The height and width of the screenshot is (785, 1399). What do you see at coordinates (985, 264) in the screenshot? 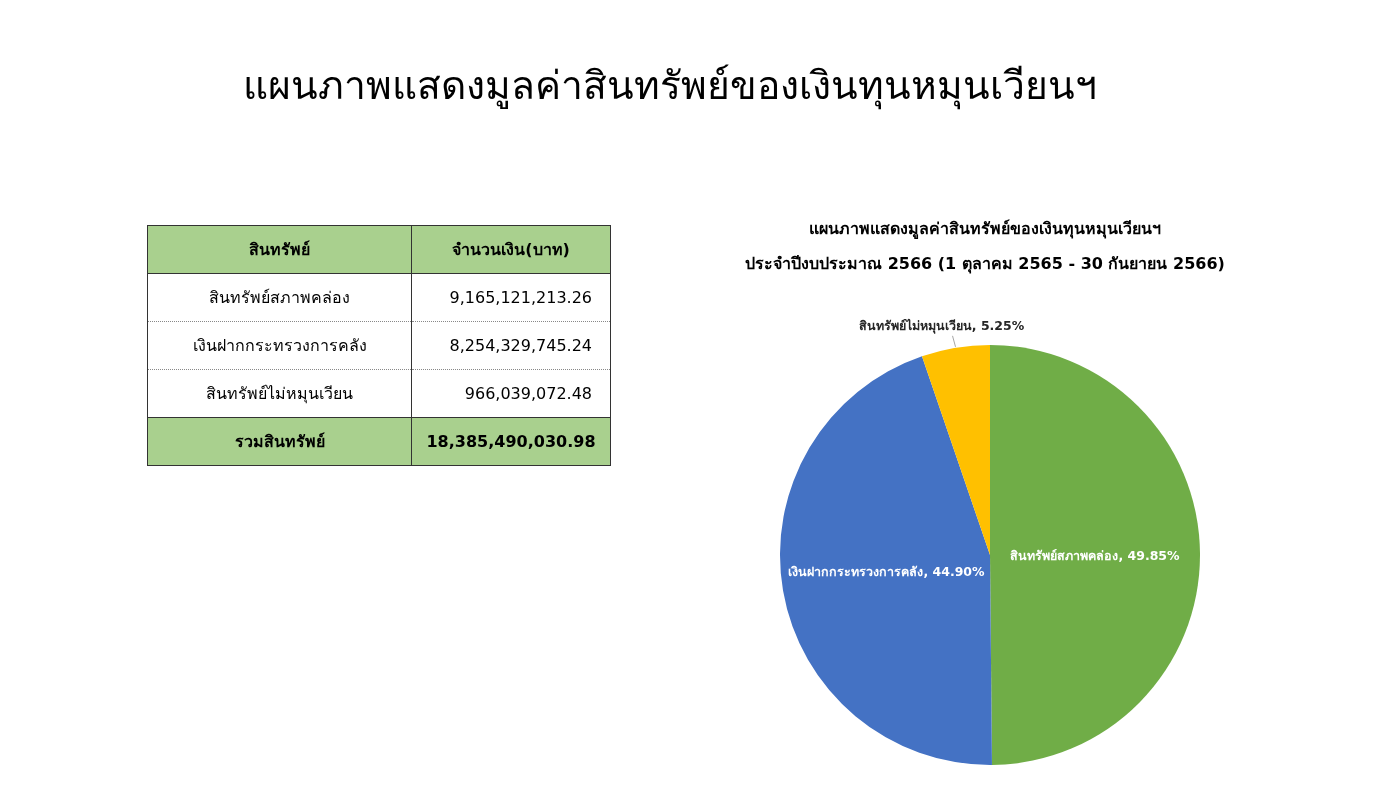
I see `chart-subtitle: ประจำปีงบประมาณ 2566 (1 ตุลาคม 2565 - 30 กันยายน 2566)` at bounding box center [985, 264].